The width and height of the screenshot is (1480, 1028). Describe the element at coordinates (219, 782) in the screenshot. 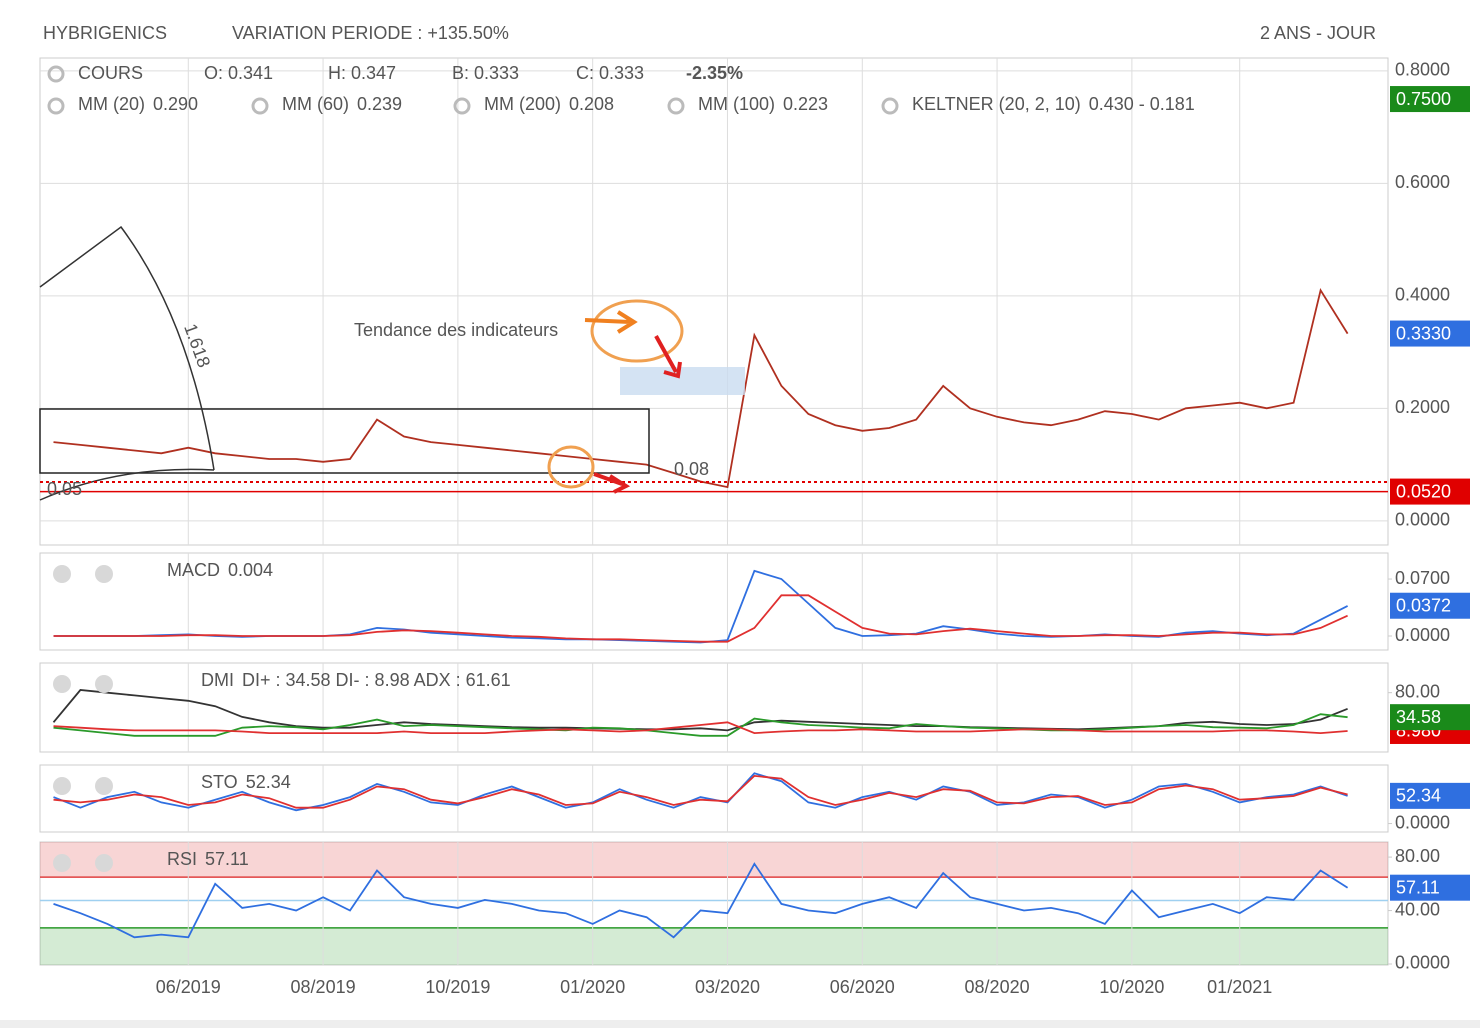

I see `indicator-name: STO` at that location.